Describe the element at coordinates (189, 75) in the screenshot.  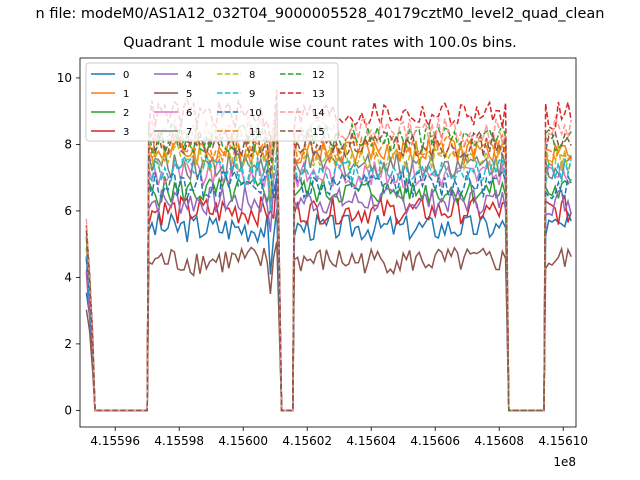
I see `legend-label-4: 4` at that location.